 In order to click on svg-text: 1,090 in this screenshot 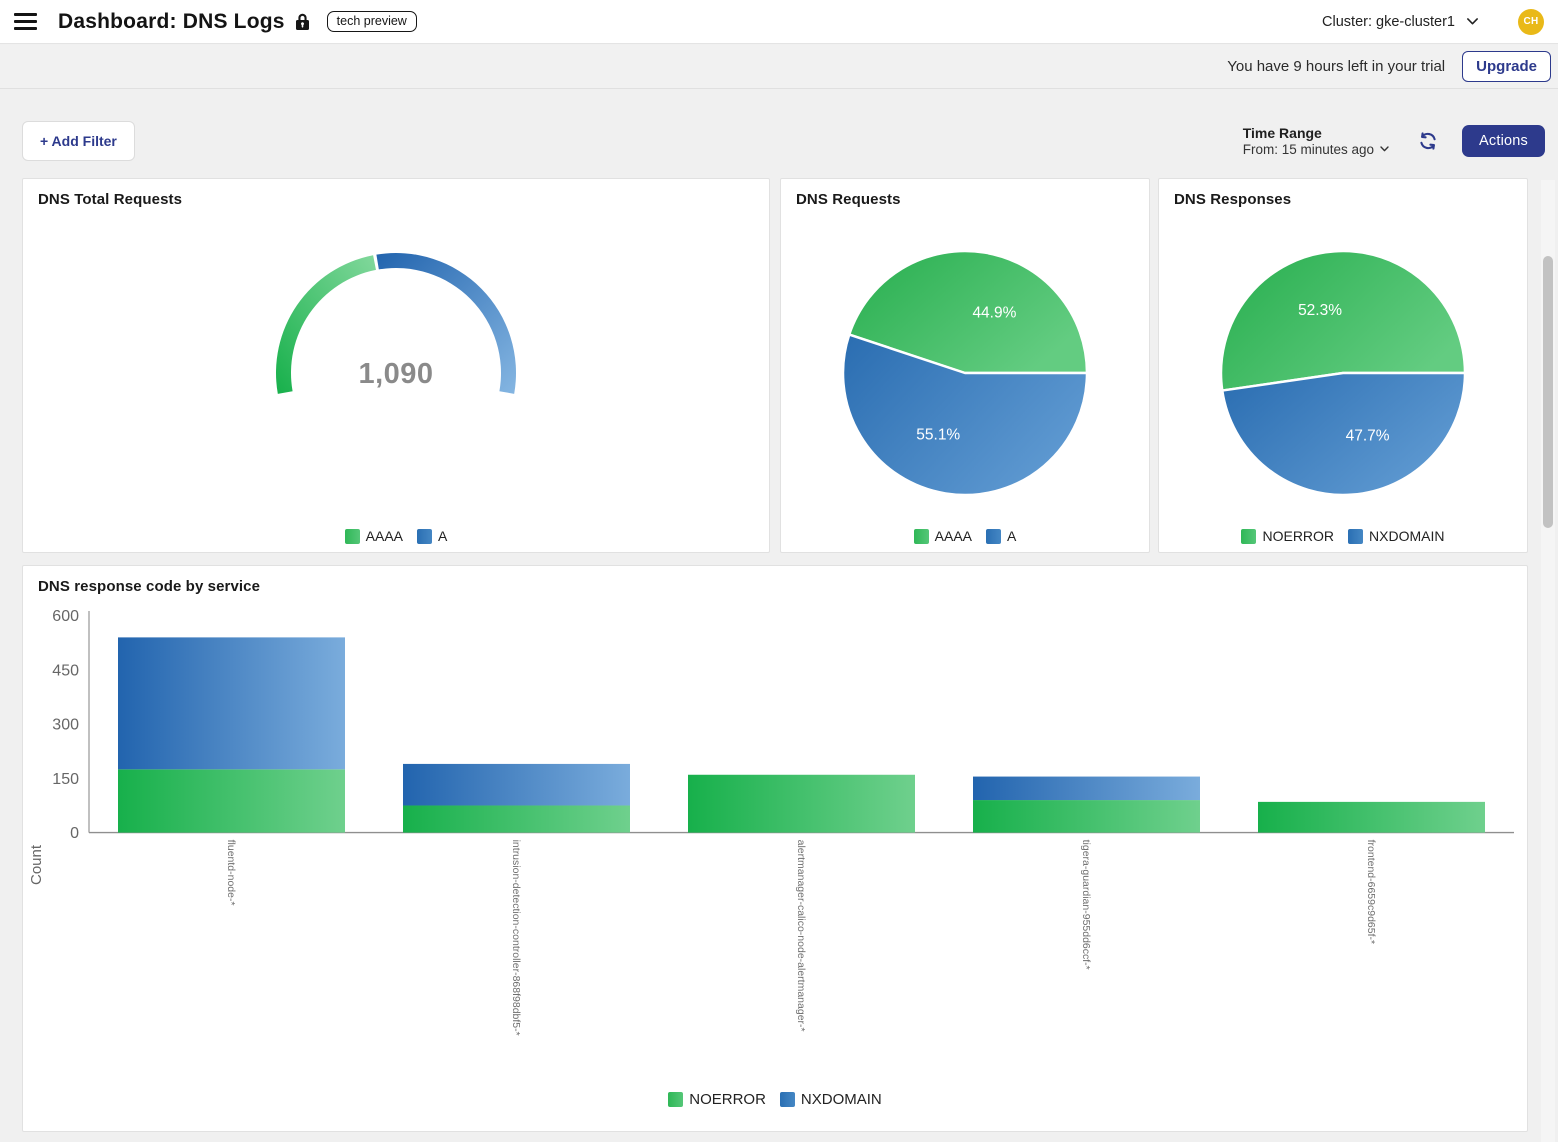, I will do `click(395, 374)`.